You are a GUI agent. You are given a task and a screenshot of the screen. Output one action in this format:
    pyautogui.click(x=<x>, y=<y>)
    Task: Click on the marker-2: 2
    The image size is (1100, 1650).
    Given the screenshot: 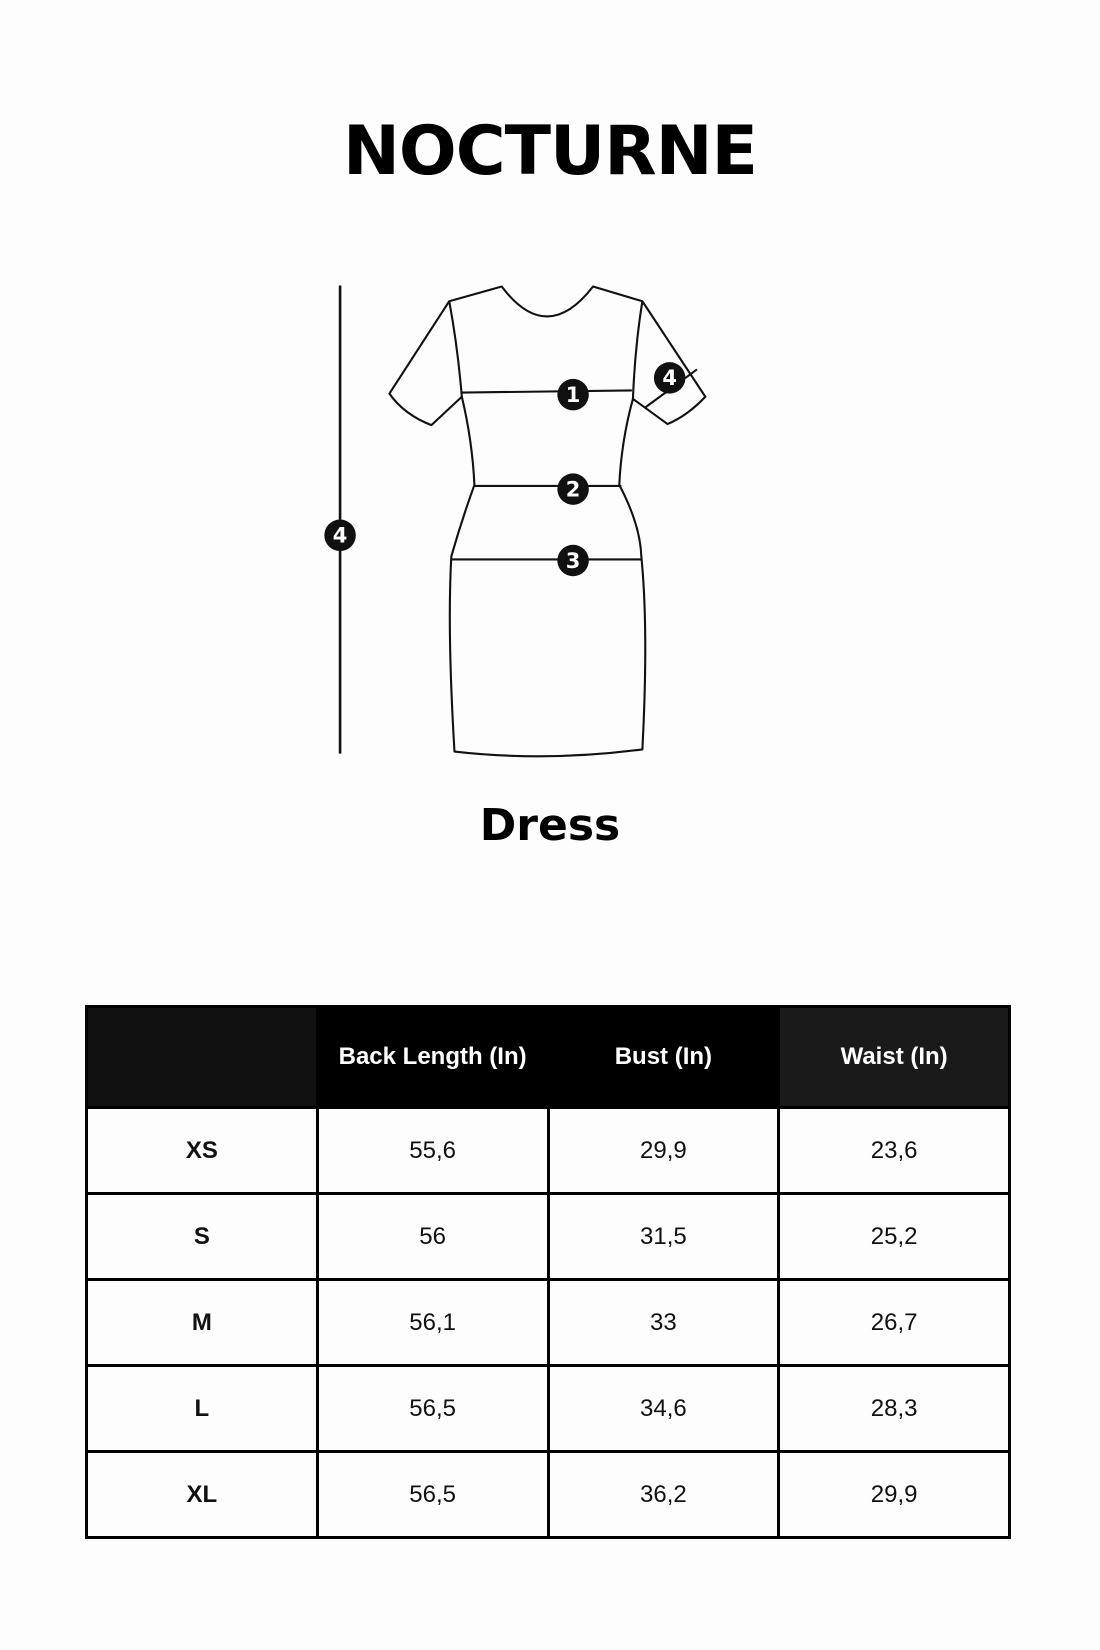 What is the action you would take?
    pyautogui.click(x=573, y=489)
    